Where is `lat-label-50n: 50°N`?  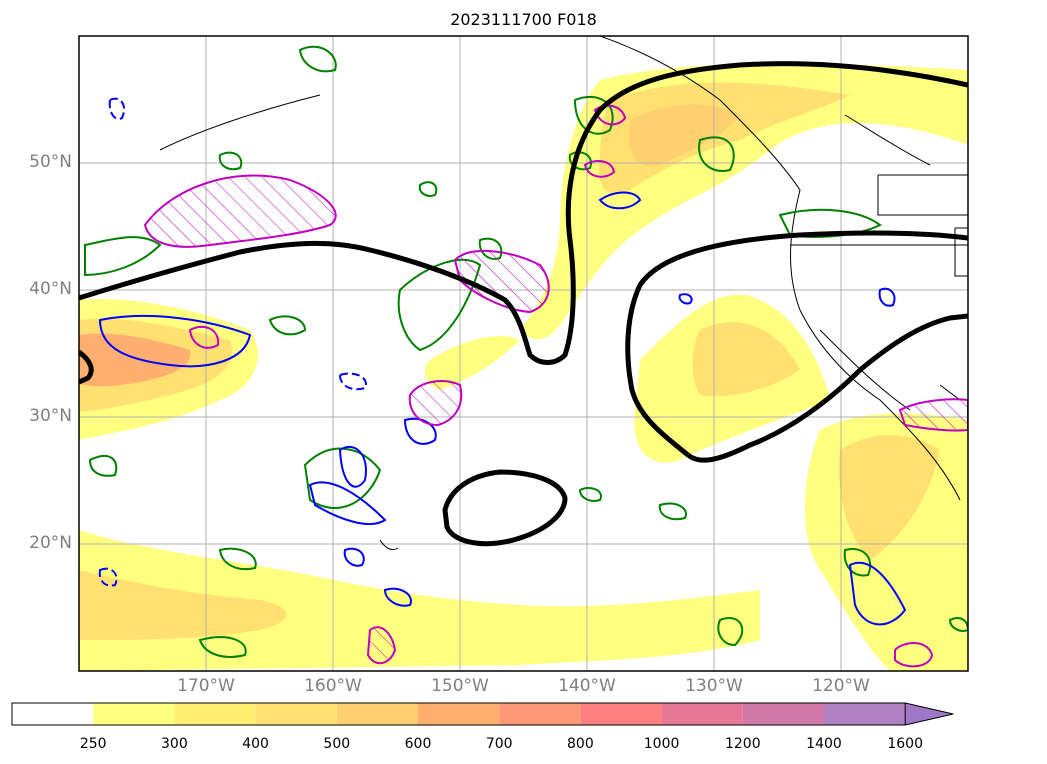
lat-label-50n: 50°N is located at coordinates (50, 162).